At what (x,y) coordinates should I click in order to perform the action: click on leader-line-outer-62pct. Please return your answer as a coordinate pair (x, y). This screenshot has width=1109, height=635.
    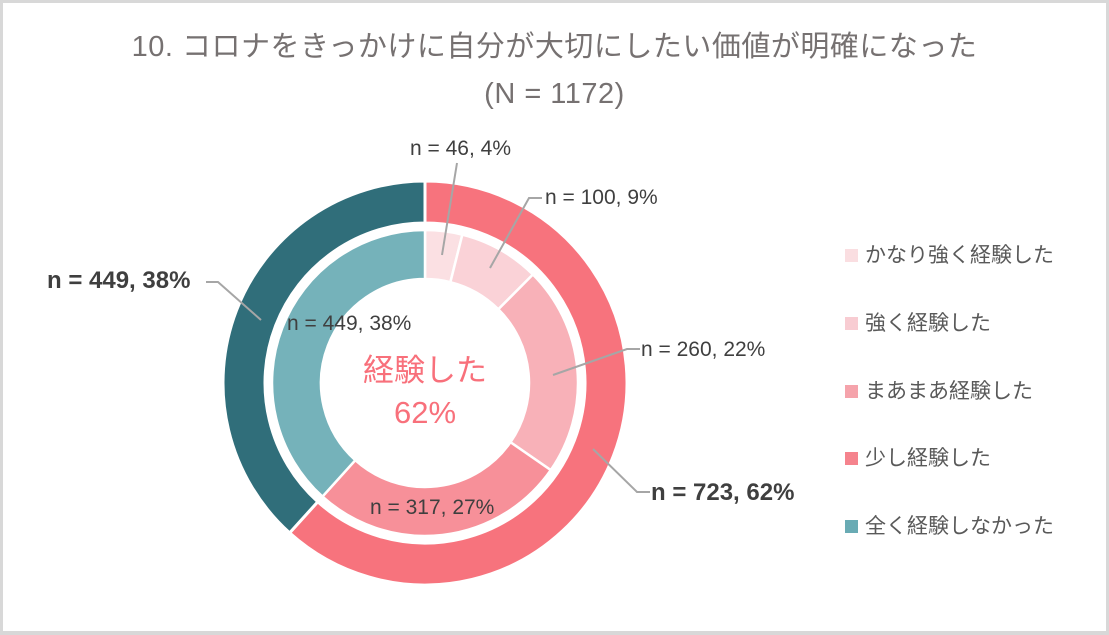
    Looking at the image, I should click on (621, 470).